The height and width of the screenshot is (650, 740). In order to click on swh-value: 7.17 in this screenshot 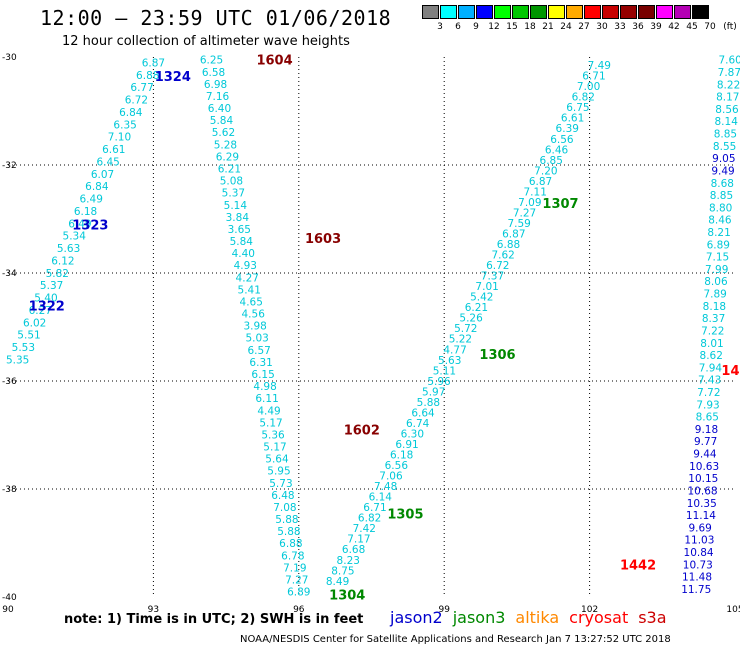, I will do `click(358, 540)`.